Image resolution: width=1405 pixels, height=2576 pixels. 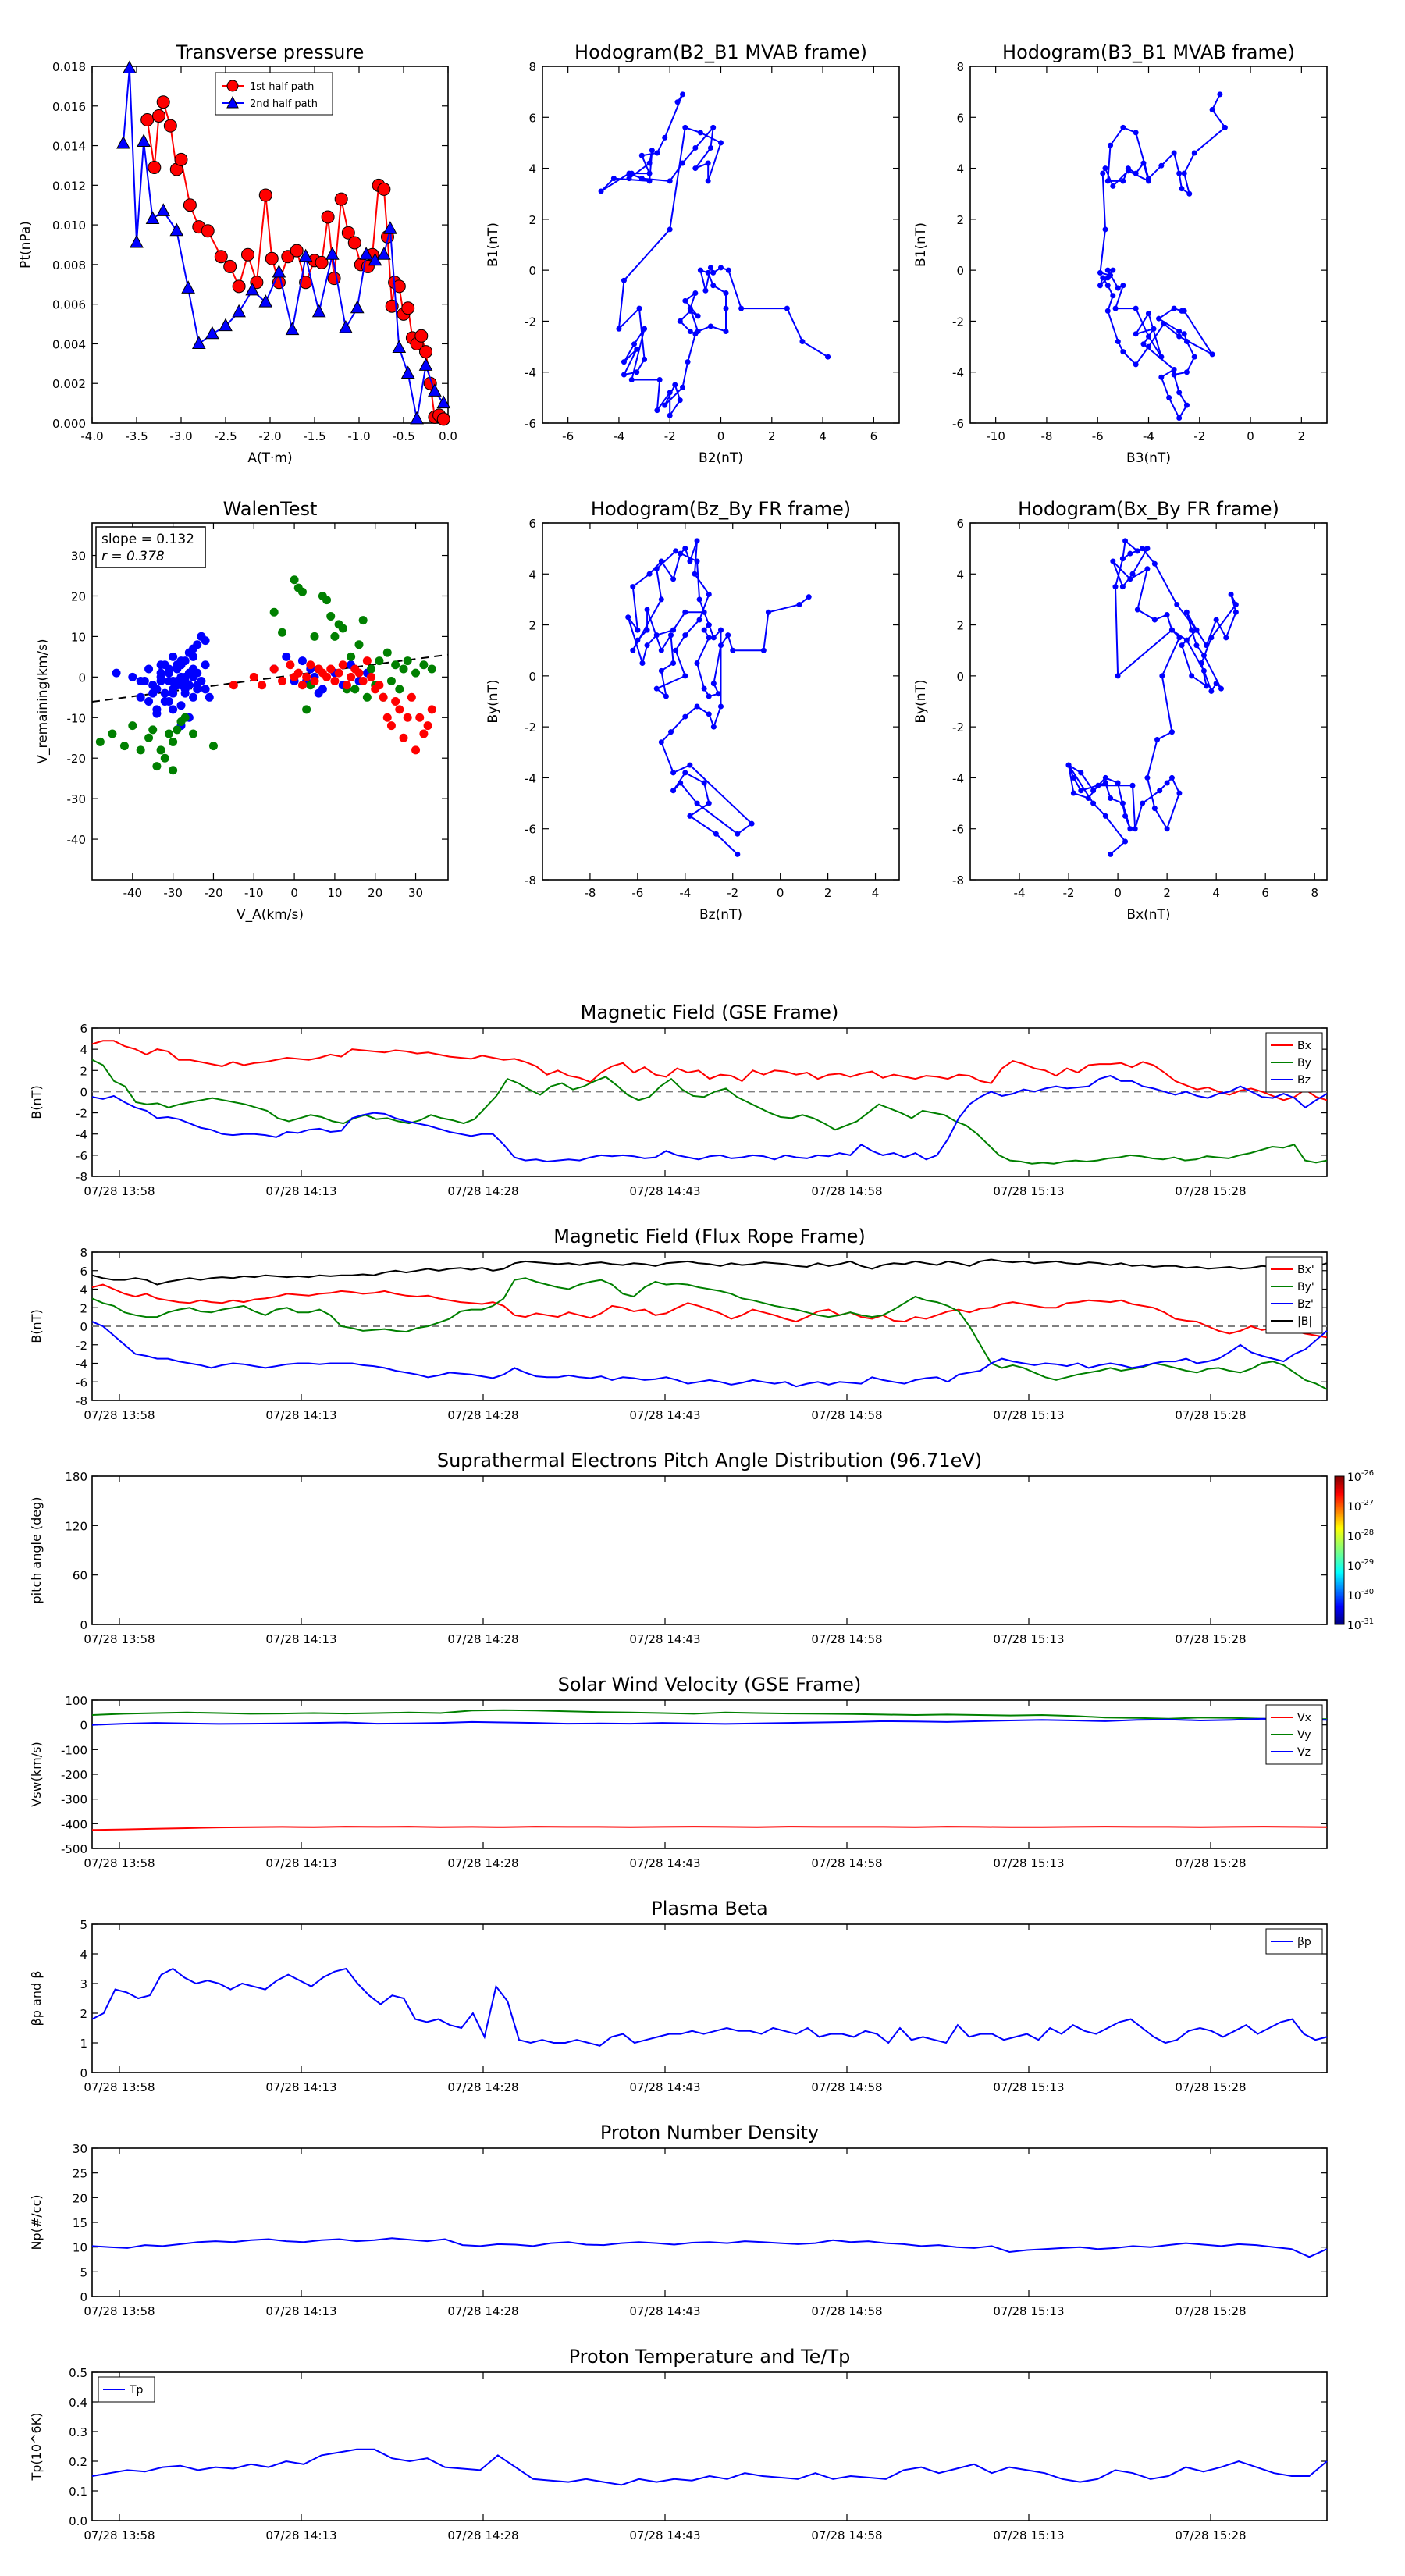 What do you see at coordinates (80, 2248) in the screenshot?
I see `y-tick-label: 10` at bounding box center [80, 2248].